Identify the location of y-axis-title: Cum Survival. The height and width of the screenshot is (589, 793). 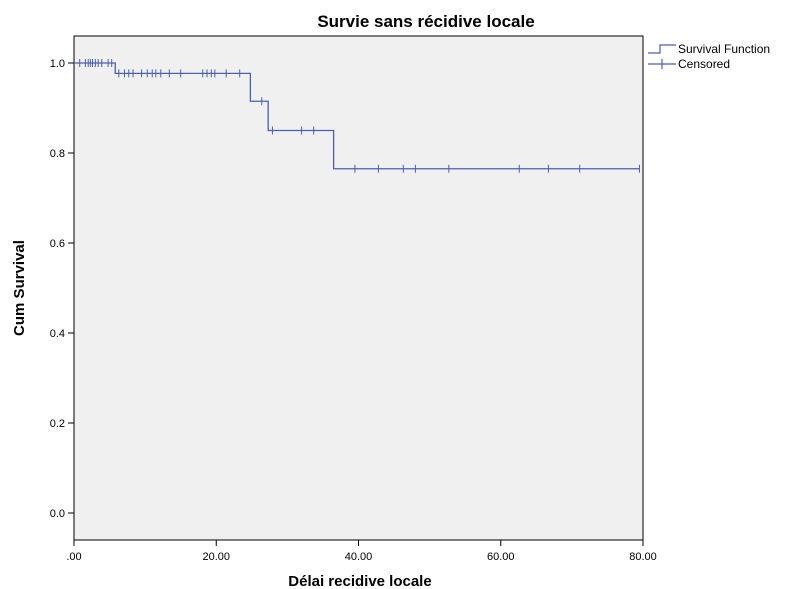
(19, 288).